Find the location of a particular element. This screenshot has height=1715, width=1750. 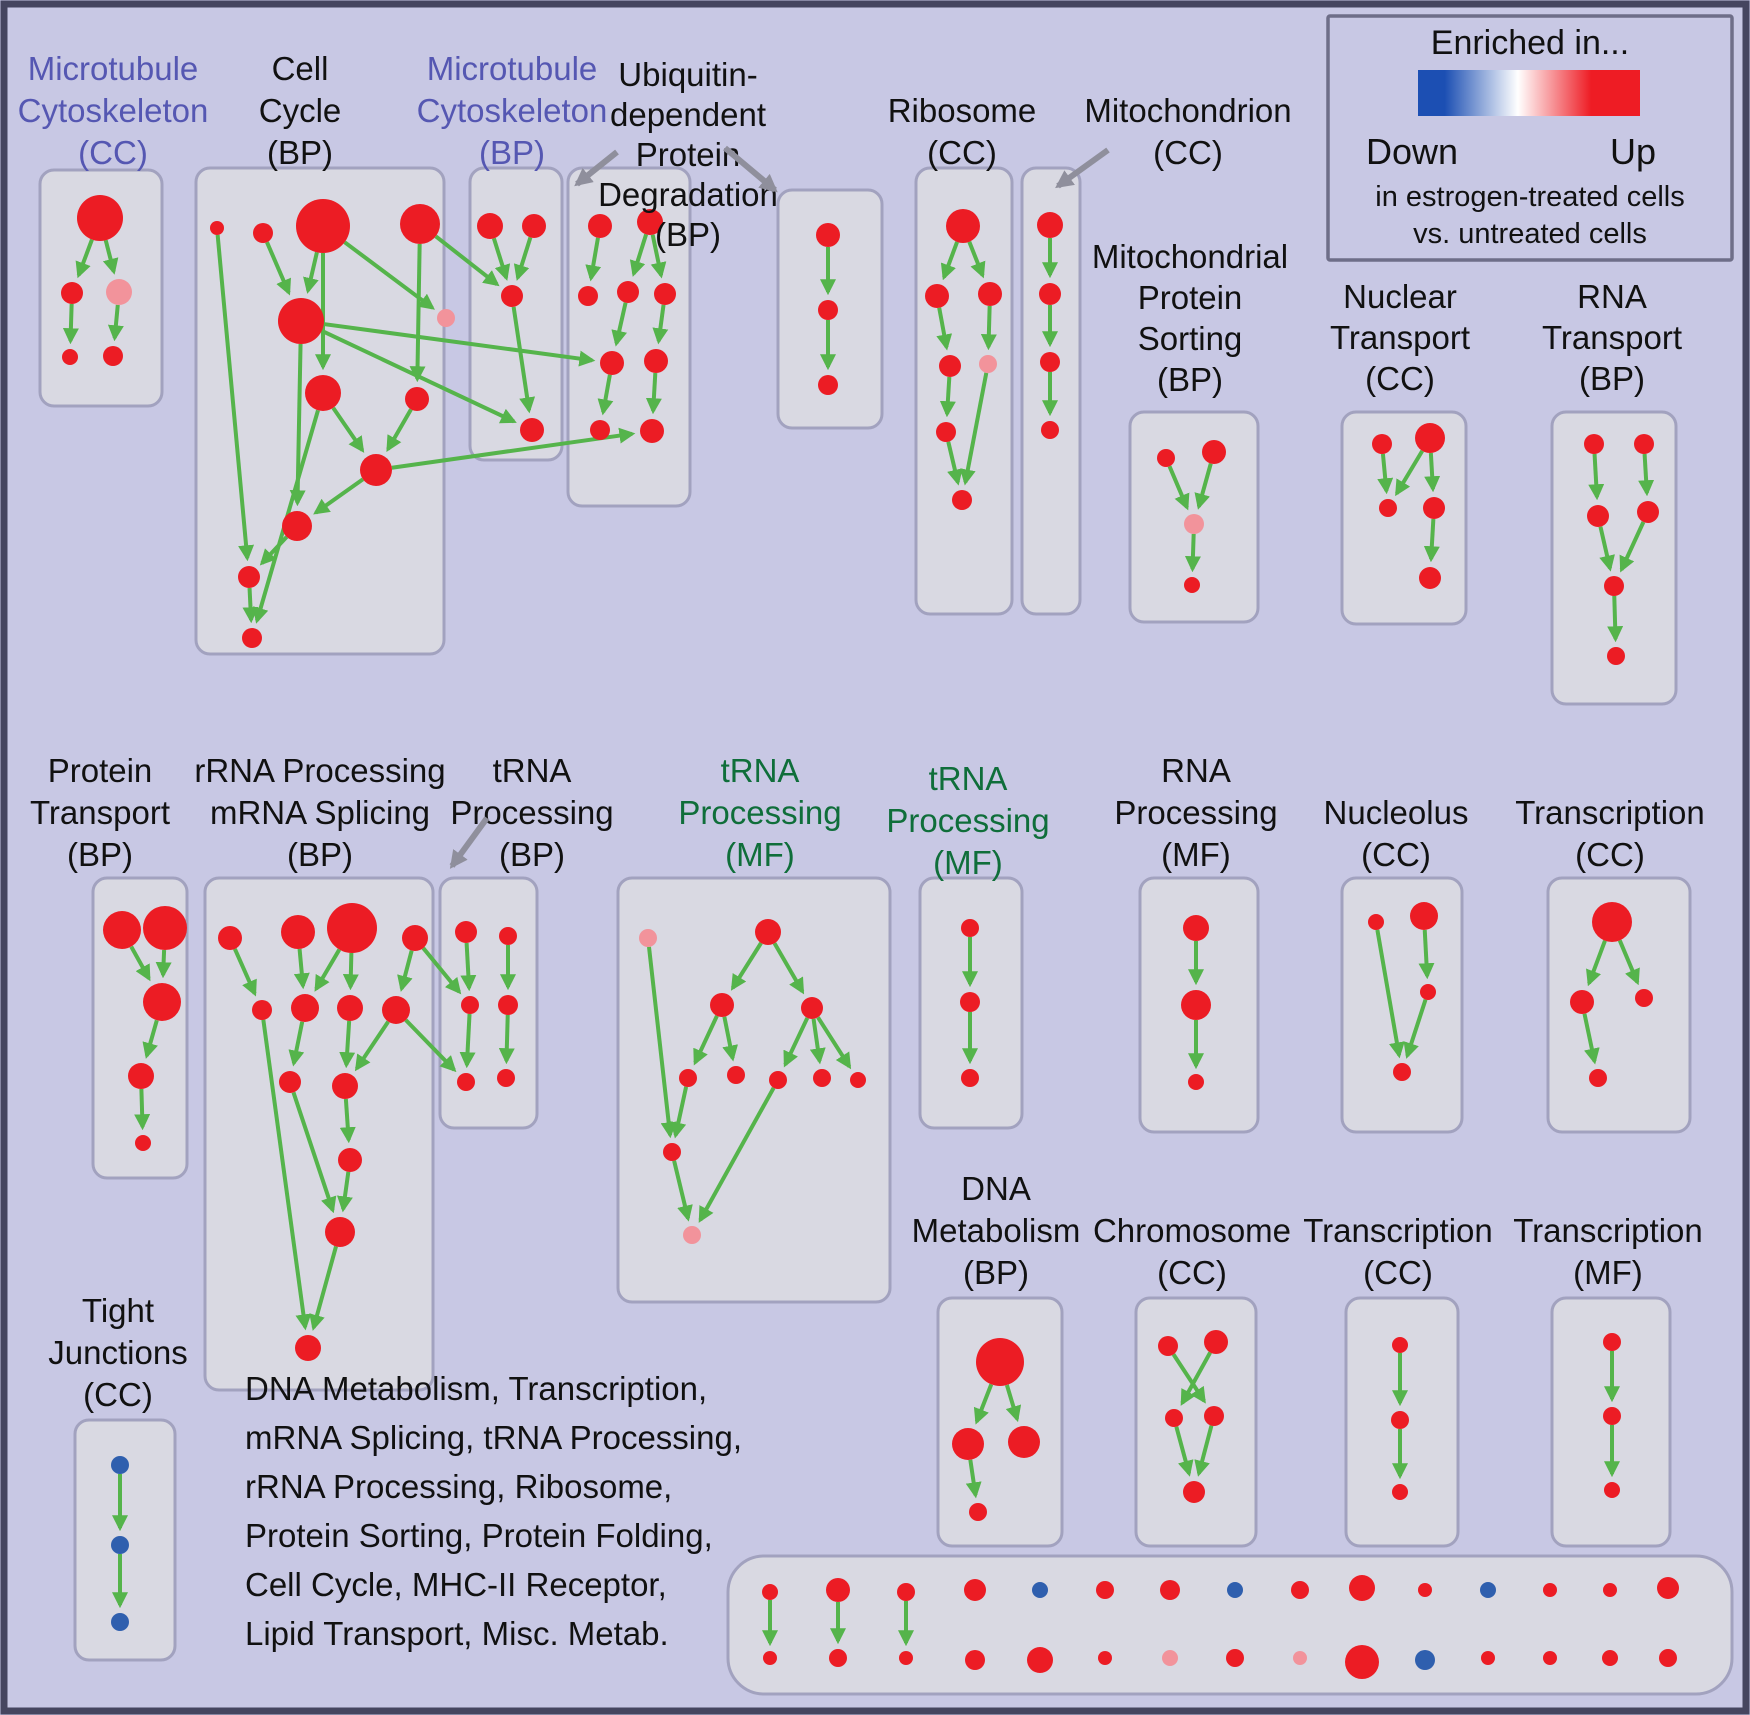

mixed-terms-strip-box is located at coordinates (1230, 1625).